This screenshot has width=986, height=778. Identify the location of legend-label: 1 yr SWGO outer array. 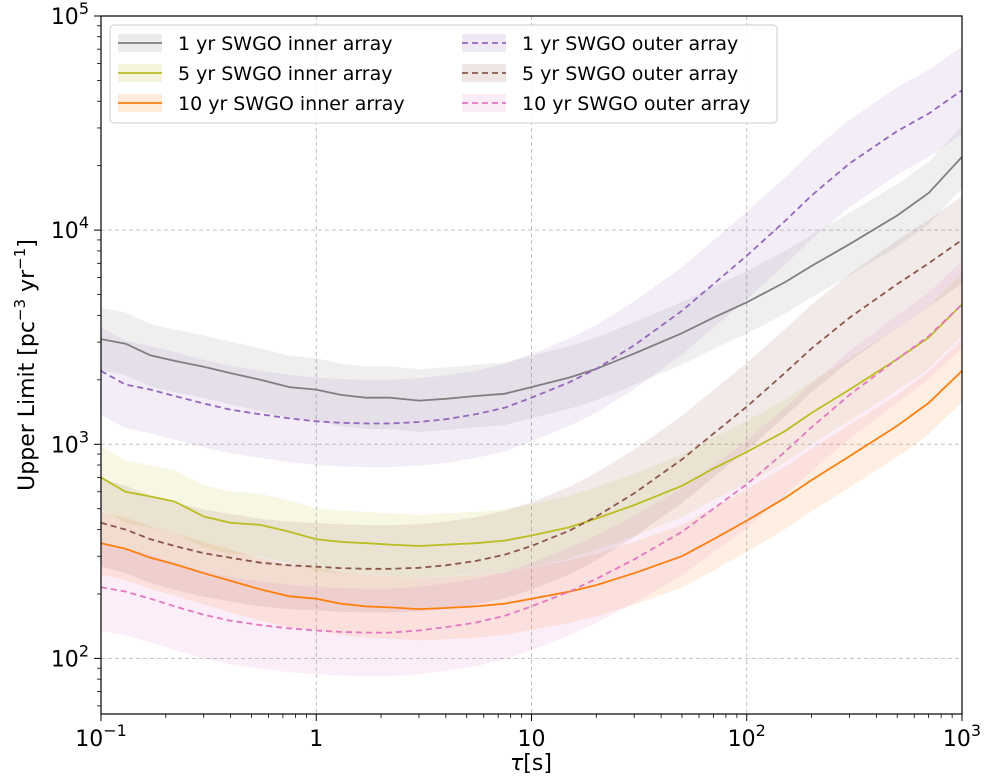
(630, 44).